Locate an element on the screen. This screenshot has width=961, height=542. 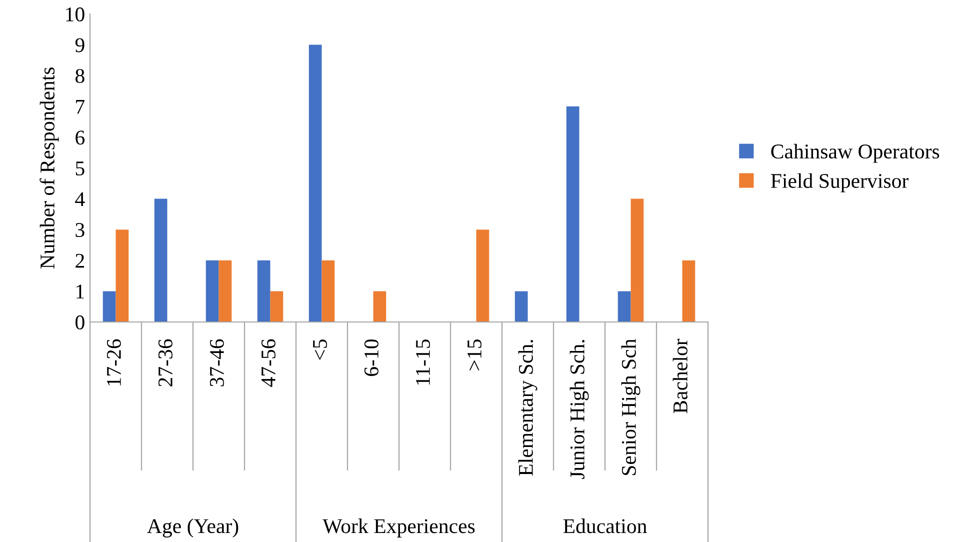
y-tick-label: 3 is located at coordinates (80, 230).